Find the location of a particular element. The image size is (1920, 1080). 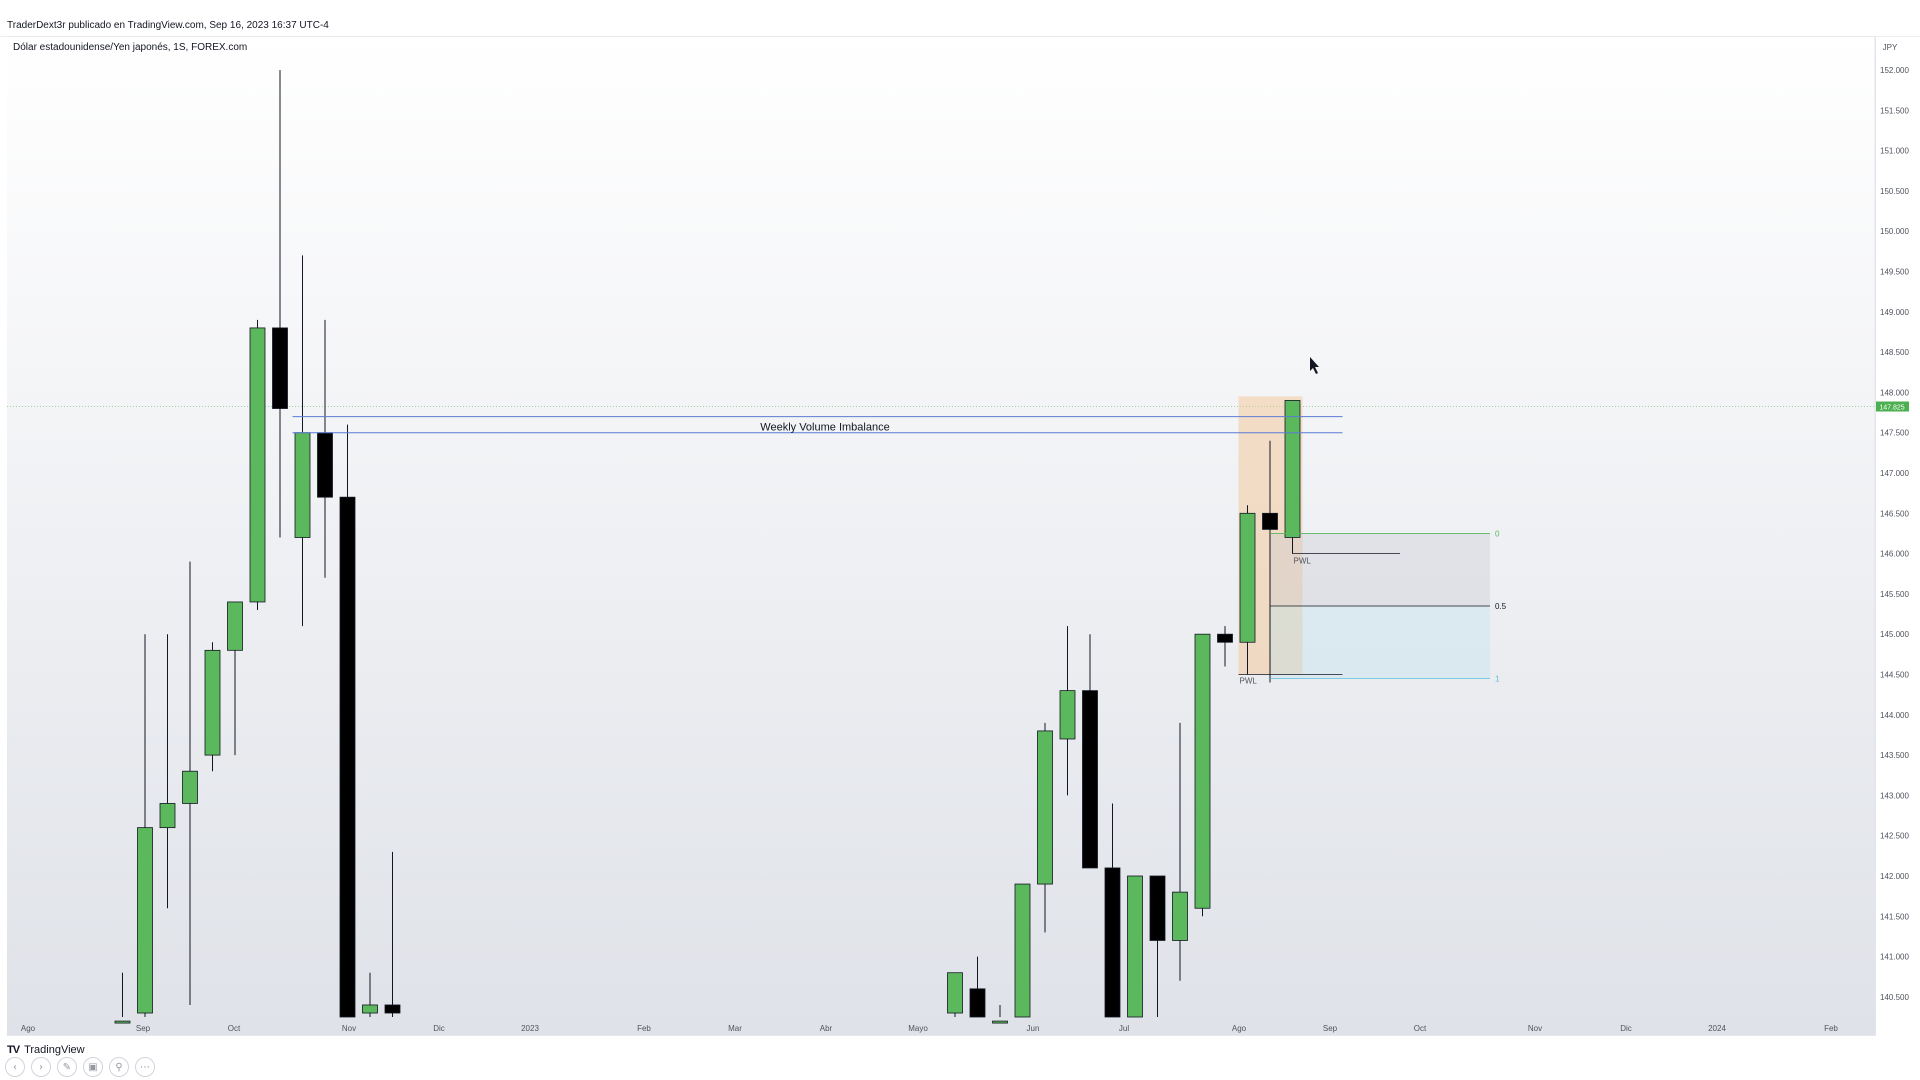

x-tick-label: Jun is located at coordinates (1033, 1028).